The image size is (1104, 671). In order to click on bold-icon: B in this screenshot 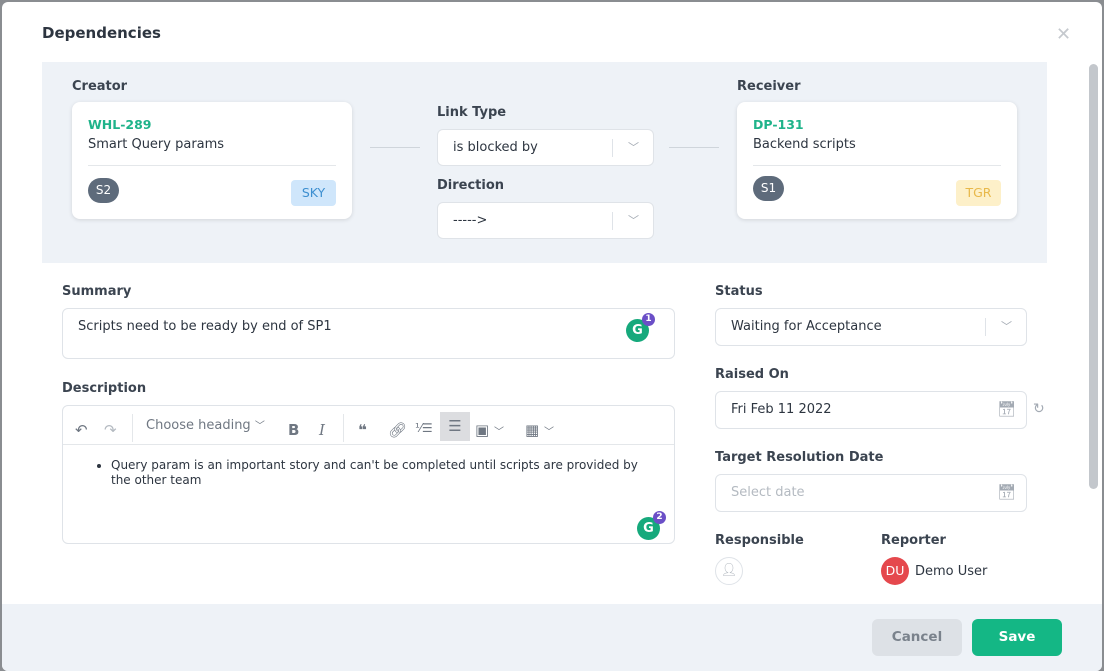, I will do `click(294, 430)`.